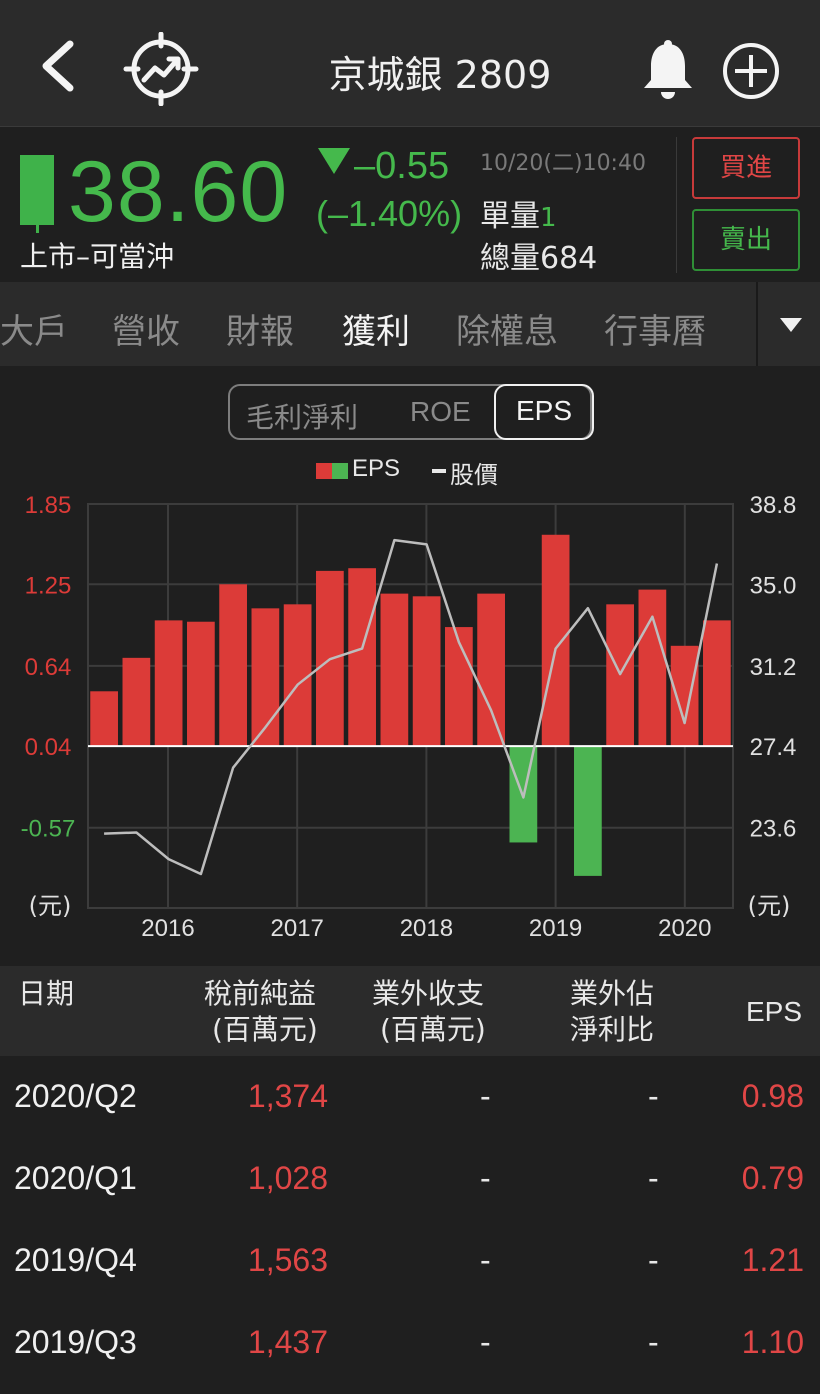 The height and width of the screenshot is (1394, 820). Describe the element at coordinates (474, 475) in the screenshot. I see `legend-label-price: 股價` at that location.